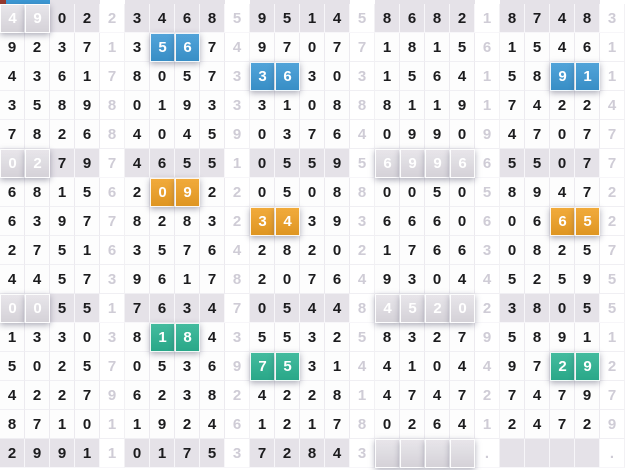 The width and height of the screenshot is (625, 470). I want to click on highlight-cell, so click(412, 453).